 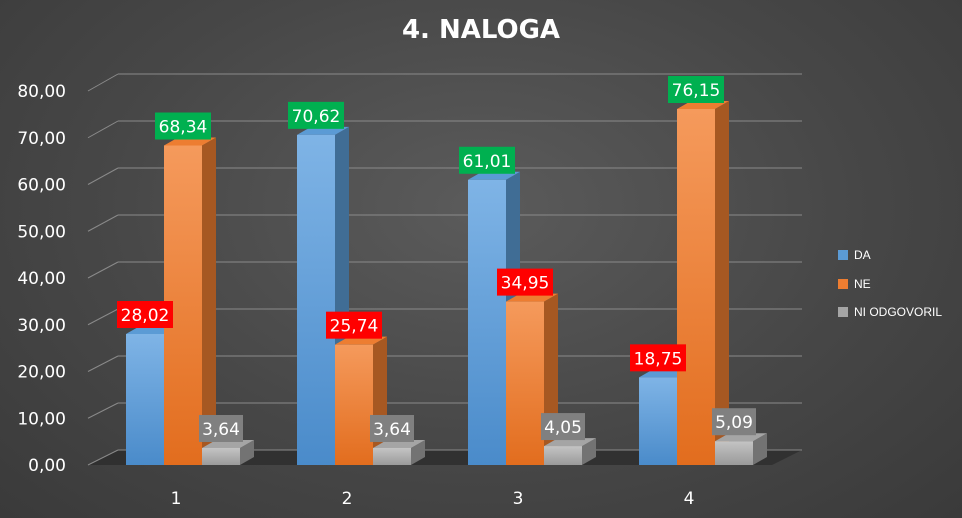 I want to click on data-label: 70,62, so click(x=316, y=115).